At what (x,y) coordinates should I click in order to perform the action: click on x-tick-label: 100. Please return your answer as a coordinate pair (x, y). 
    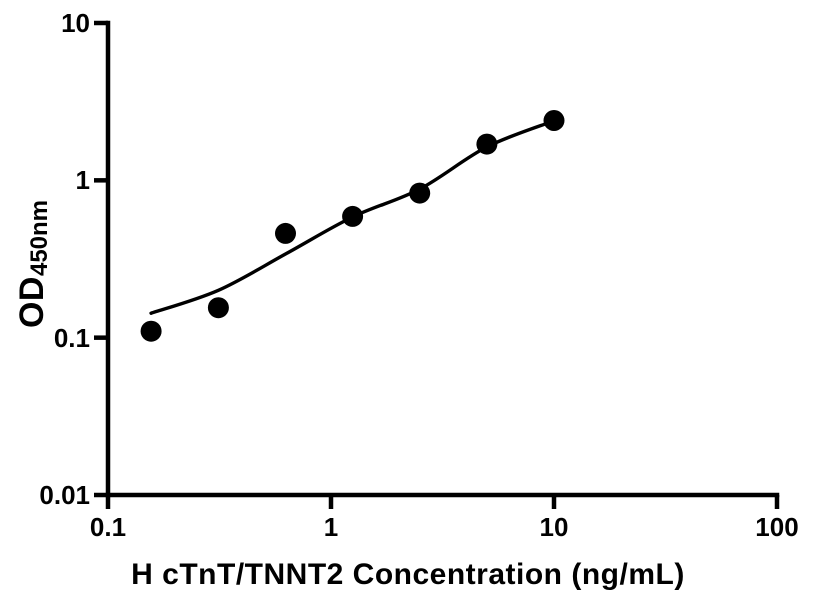
    Looking at the image, I should click on (777, 527).